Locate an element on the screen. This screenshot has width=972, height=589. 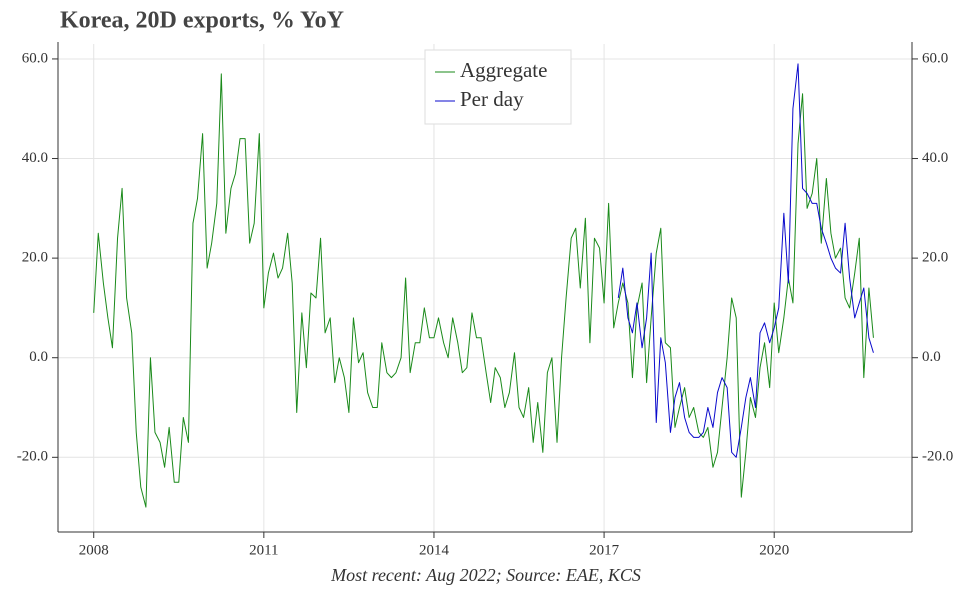
y2-tick-label: 60.0 is located at coordinates (935, 58).